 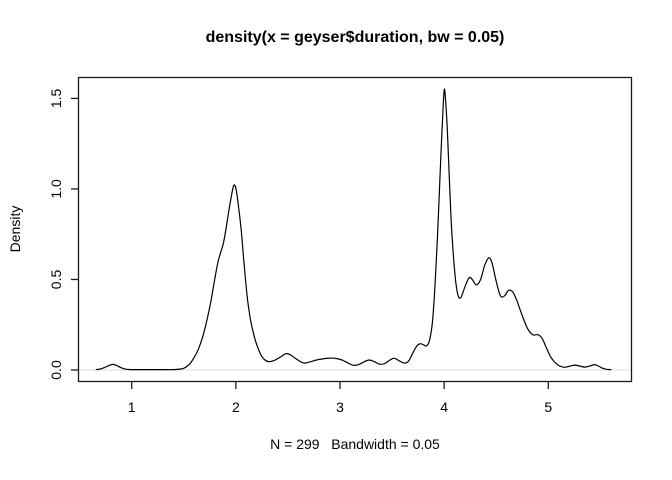 I want to click on plot-title: density(x = geyser$duration, bw = 0.05), so click(x=355, y=37).